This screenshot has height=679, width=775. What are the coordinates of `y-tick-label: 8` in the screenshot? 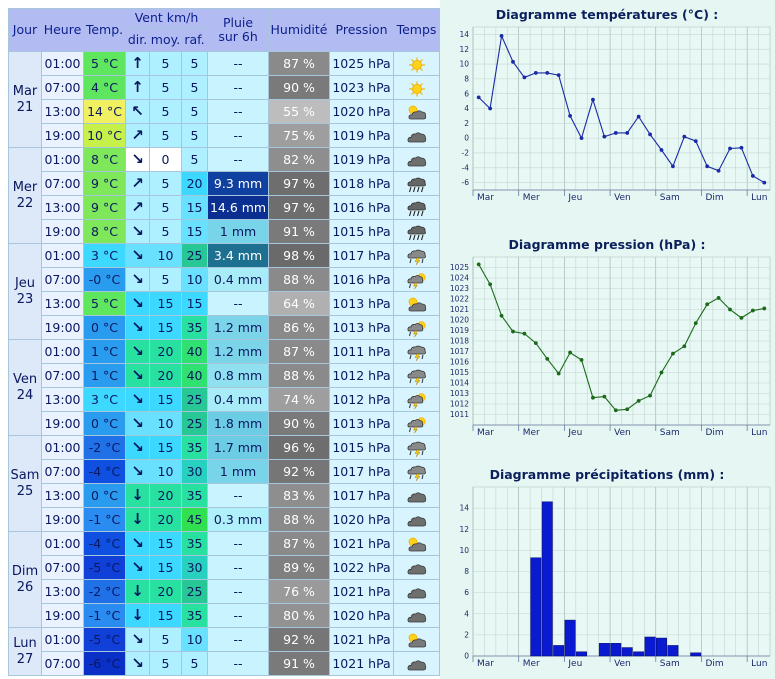 It's located at (466, 78).